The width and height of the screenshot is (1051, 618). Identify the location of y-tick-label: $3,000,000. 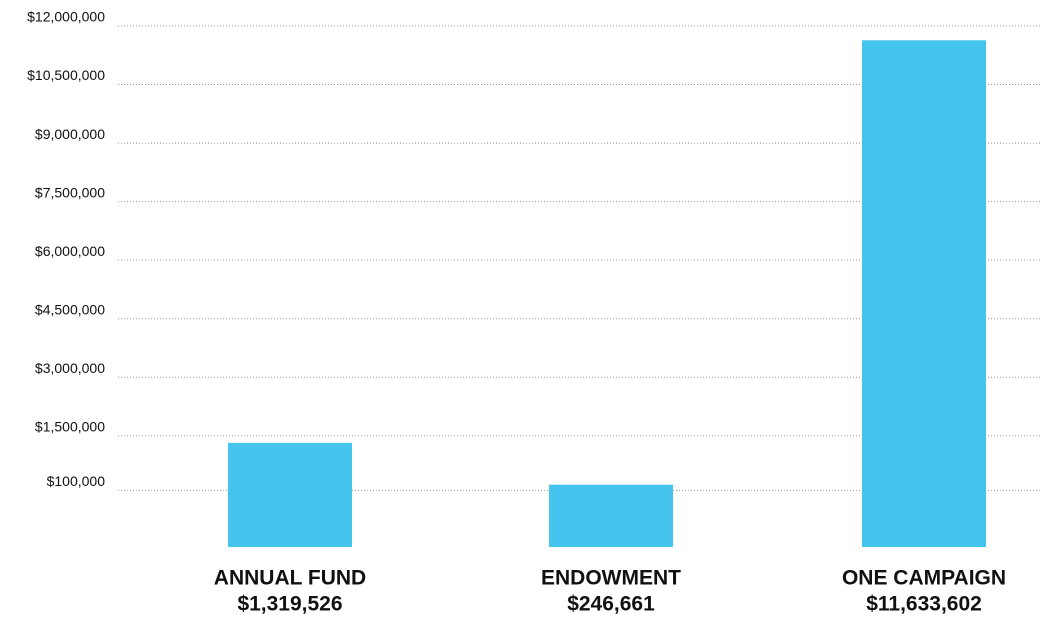
(70, 368).